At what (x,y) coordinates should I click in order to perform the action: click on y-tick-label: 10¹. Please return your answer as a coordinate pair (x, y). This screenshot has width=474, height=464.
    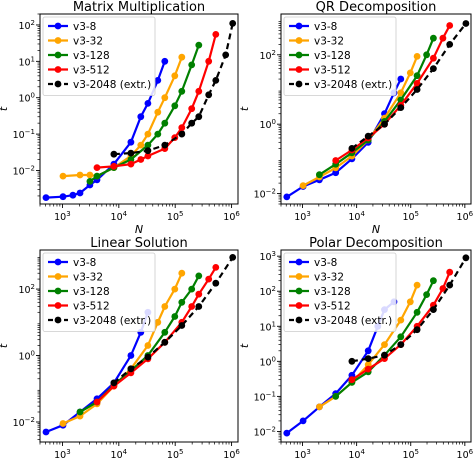
    Looking at the image, I should click on (267, 326).